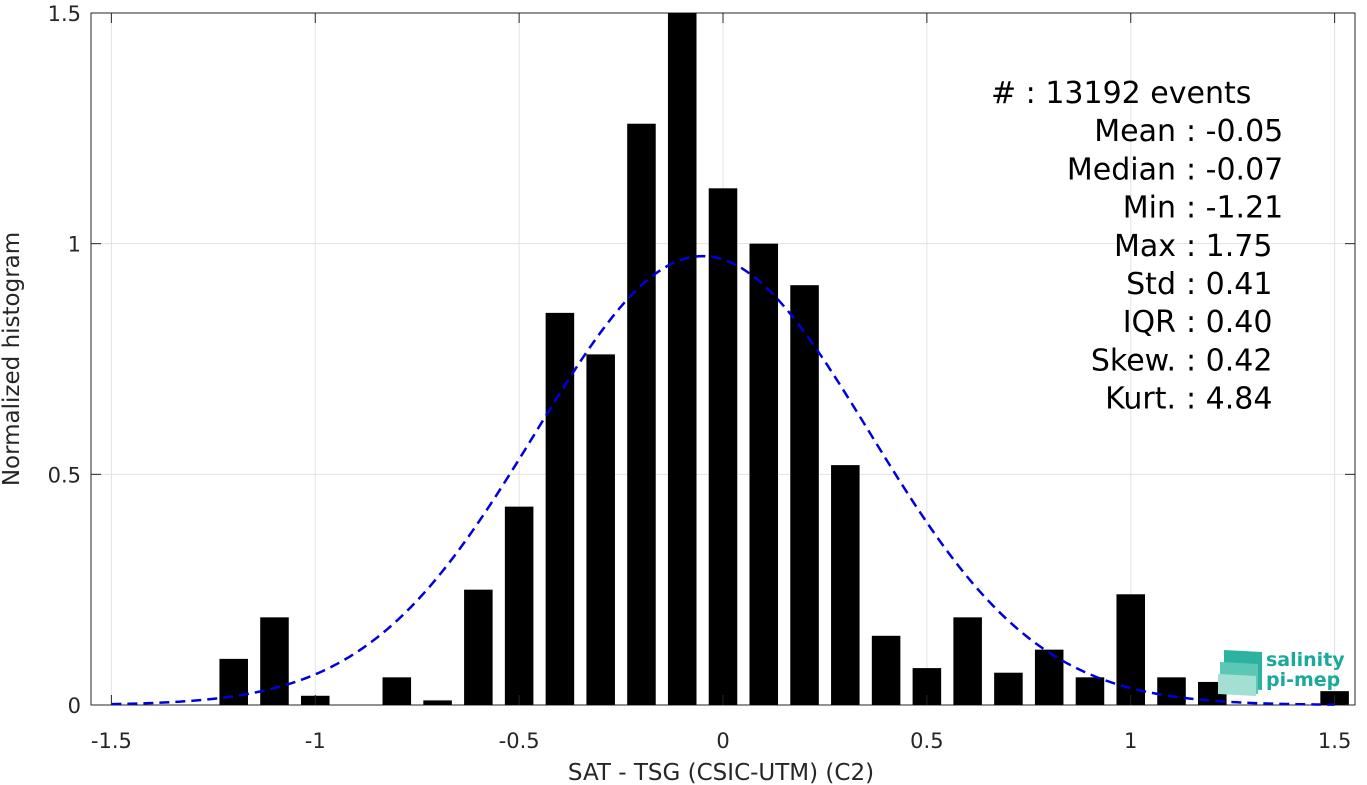  Describe the element at coordinates (74, 245) in the screenshot. I see `y-tick-label: 1` at that location.